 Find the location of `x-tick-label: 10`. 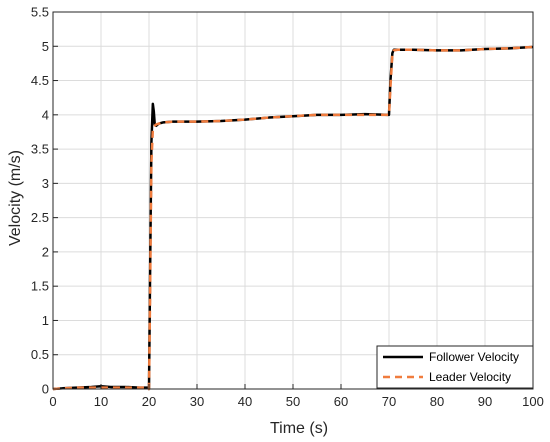

x-tick-label: 10 is located at coordinates (101, 401).